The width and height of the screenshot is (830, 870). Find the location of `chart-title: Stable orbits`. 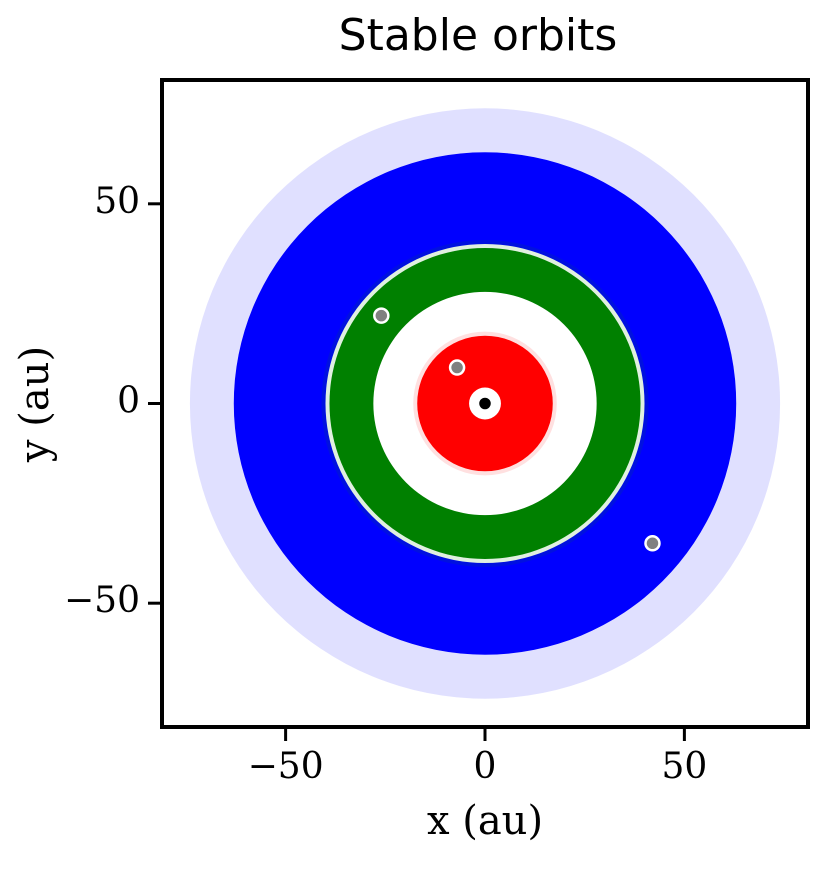

chart-title: Stable orbits is located at coordinates (478, 35).